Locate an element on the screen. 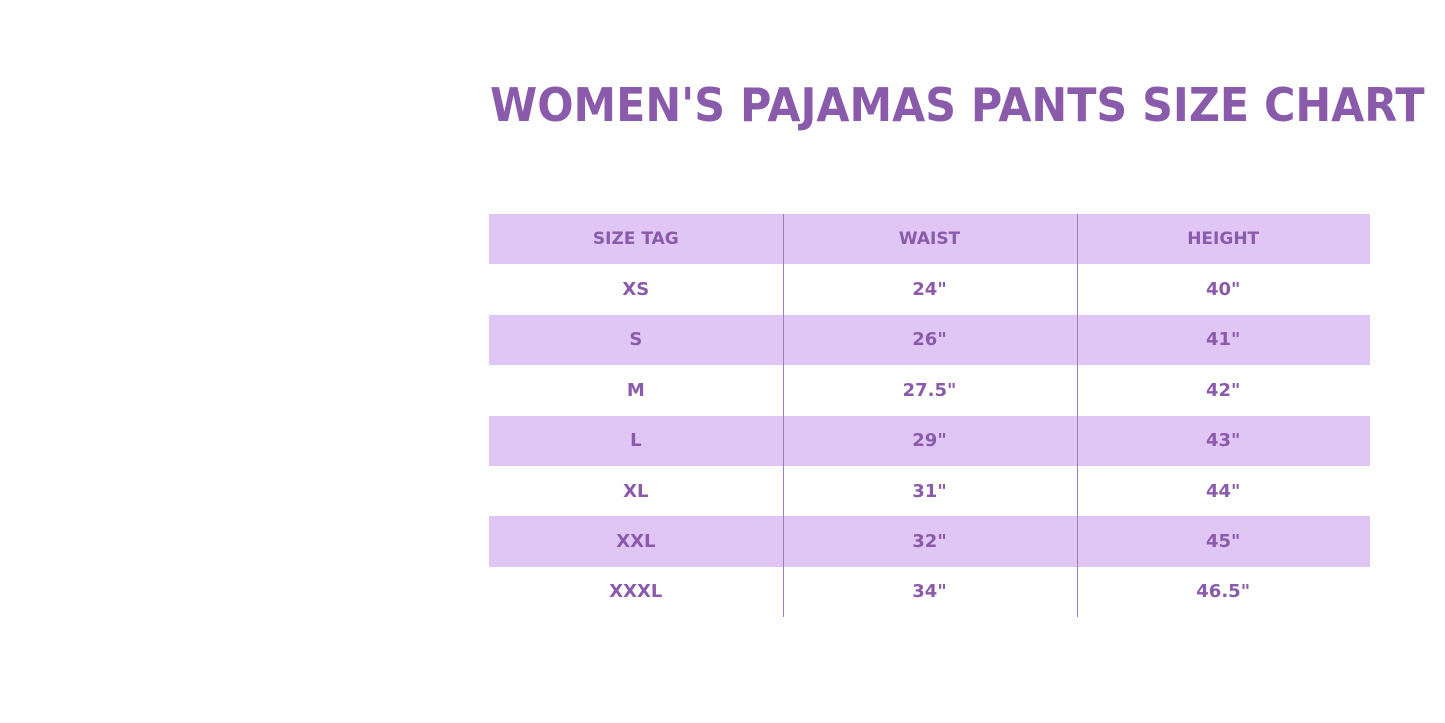 The height and width of the screenshot is (723, 1445). table-row: L 29" 43" is located at coordinates (929, 440).